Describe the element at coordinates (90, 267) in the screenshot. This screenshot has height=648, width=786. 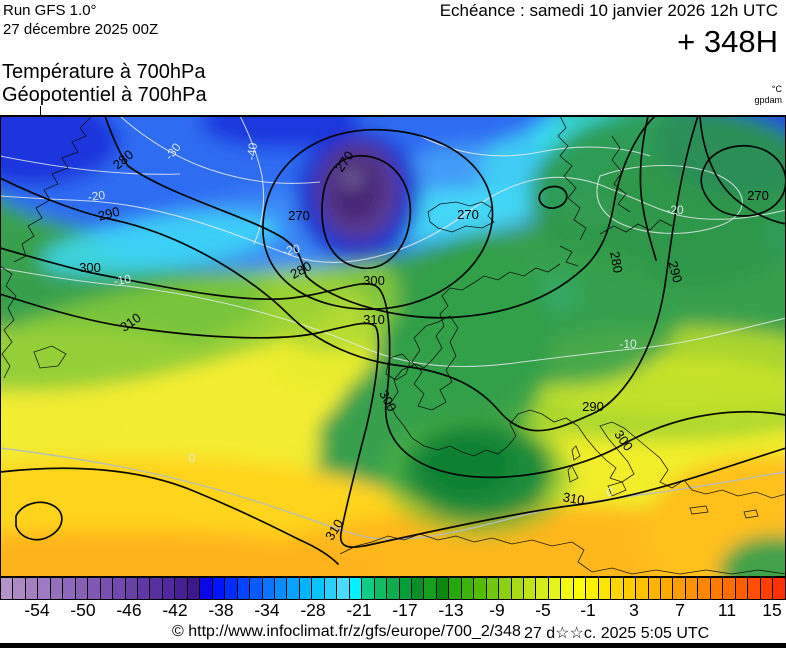
I see `geopotential-contour-label: 300` at that location.